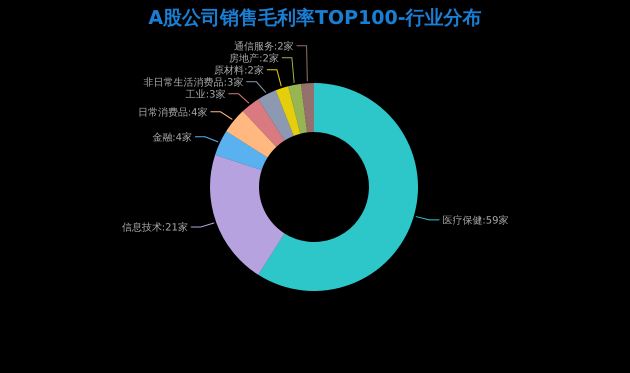  Describe the element at coordinates (173, 112) in the screenshot. I see `slice-label: 日常消费品:4家` at that location.